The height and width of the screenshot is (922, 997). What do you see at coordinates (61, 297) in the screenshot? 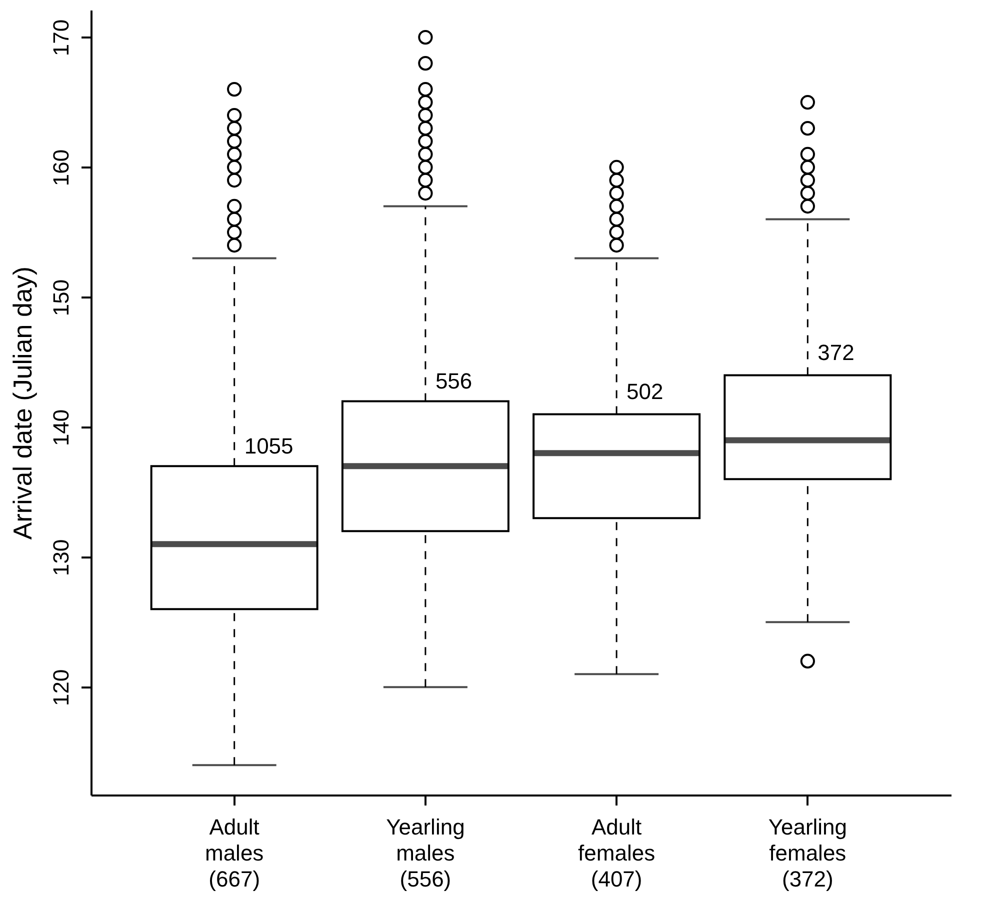
I see `y-tick-label: 150` at bounding box center [61, 297].